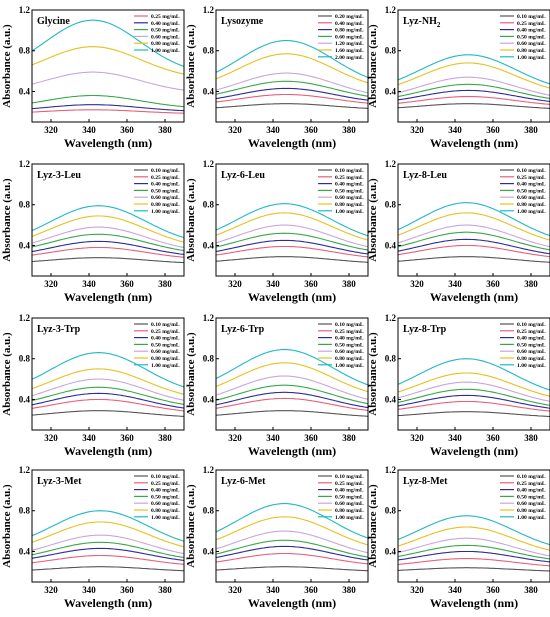 This screenshot has height=617, width=550. I want to click on panel-title: Lyz-6-Leu, so click(243, 175).